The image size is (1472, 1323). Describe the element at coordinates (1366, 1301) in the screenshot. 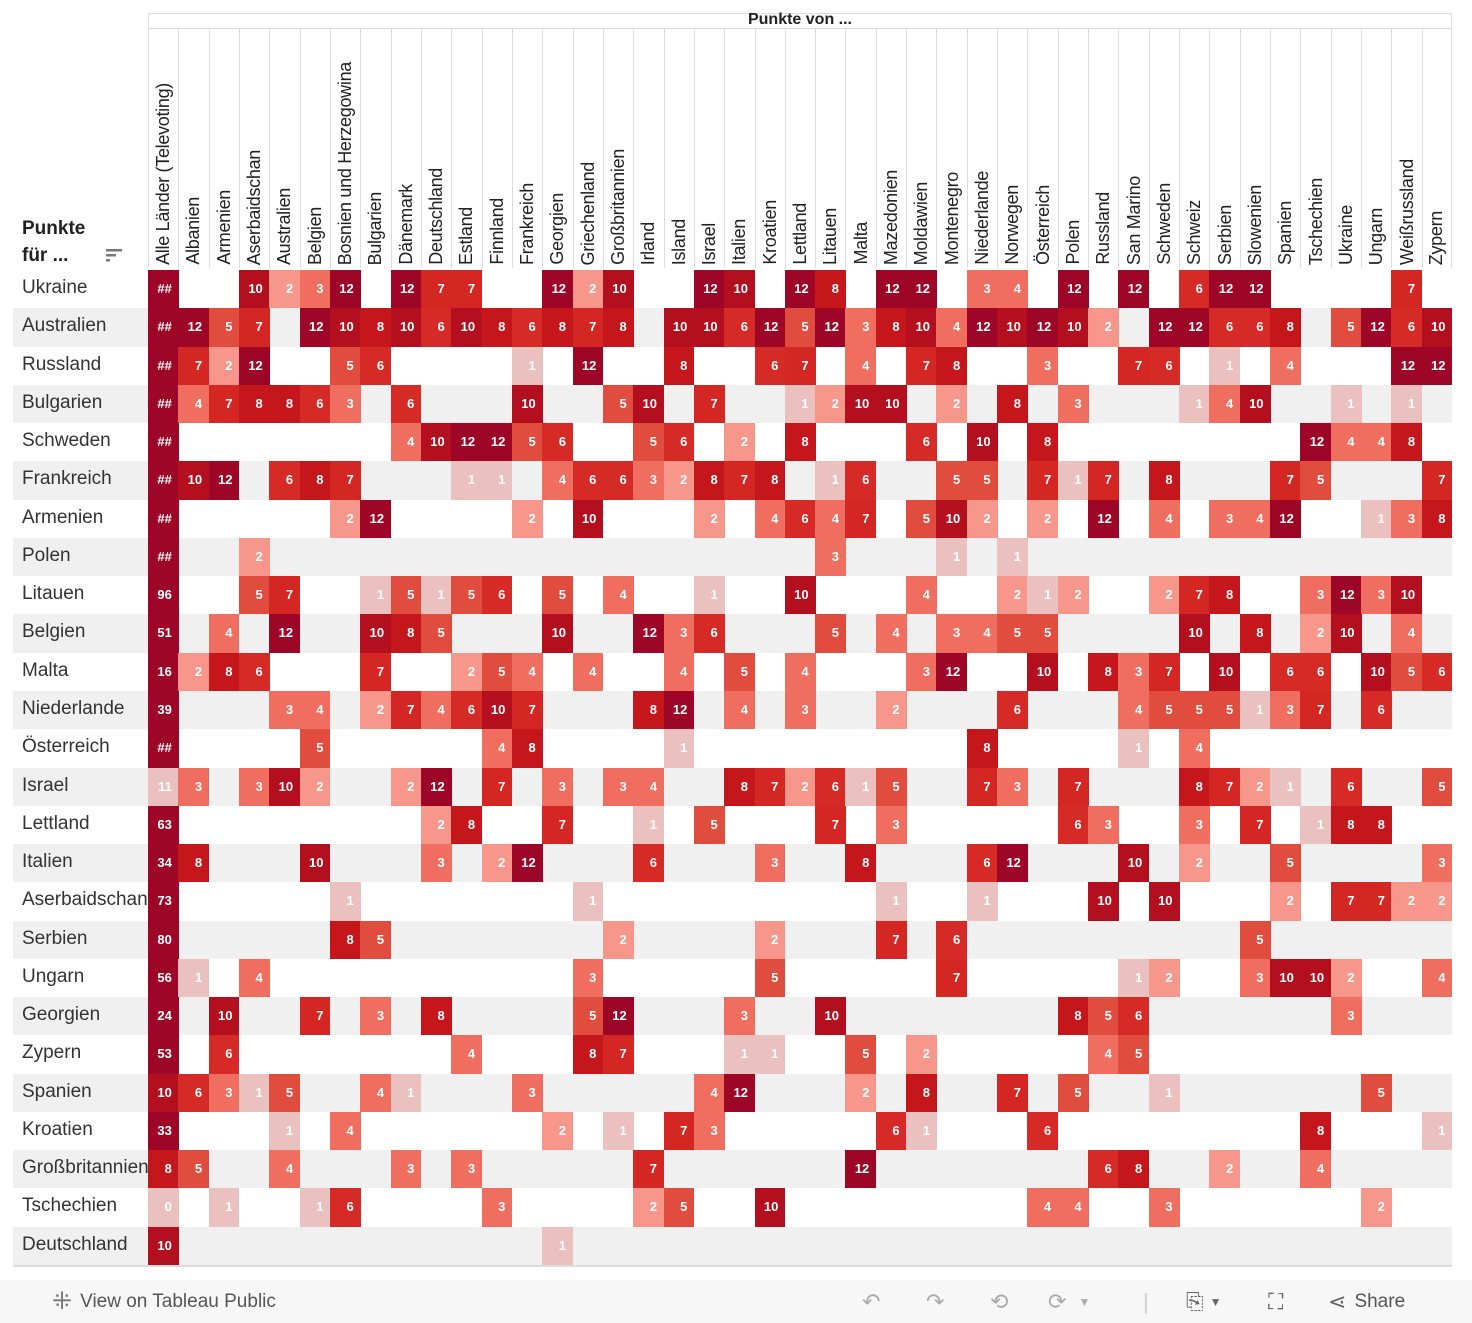

I see `share-button: ⋖ Share` at that location.